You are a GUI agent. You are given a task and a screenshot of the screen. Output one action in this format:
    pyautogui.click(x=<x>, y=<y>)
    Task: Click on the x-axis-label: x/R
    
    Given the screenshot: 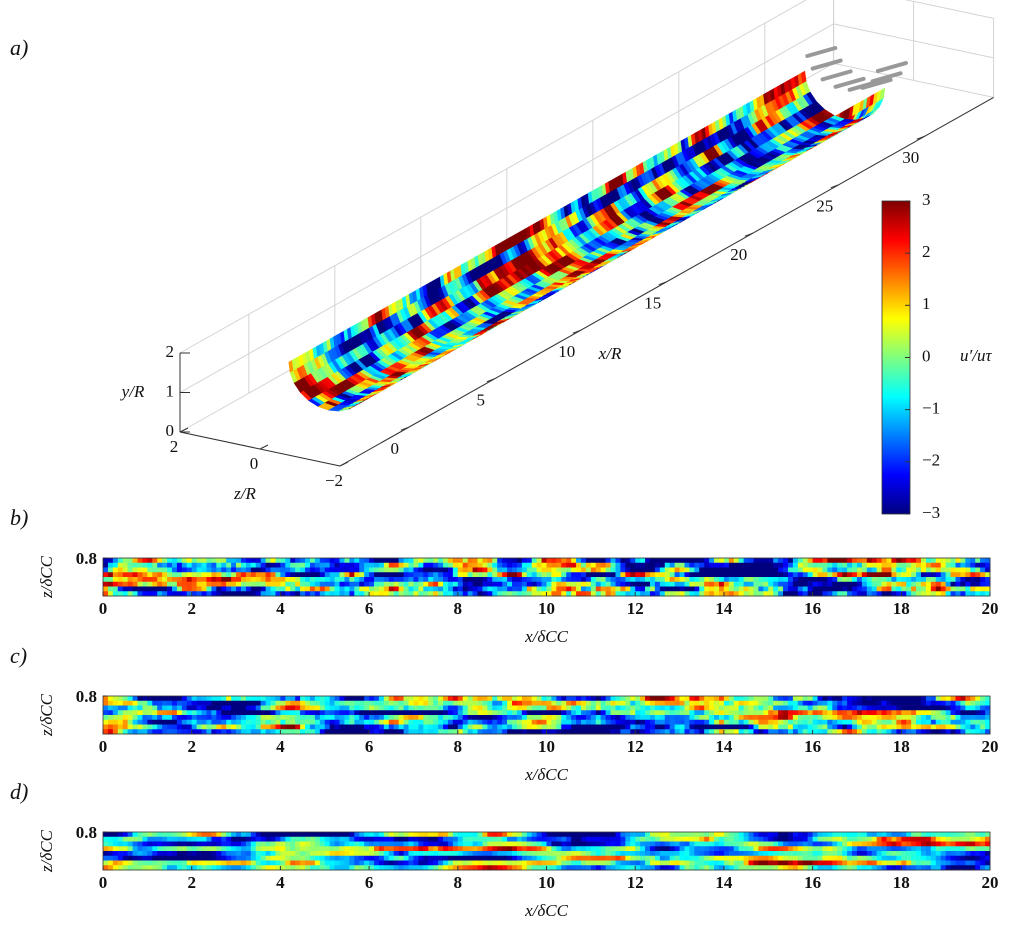 What is the action you would take?
    pyautogui.click(x=610, y=353)
    